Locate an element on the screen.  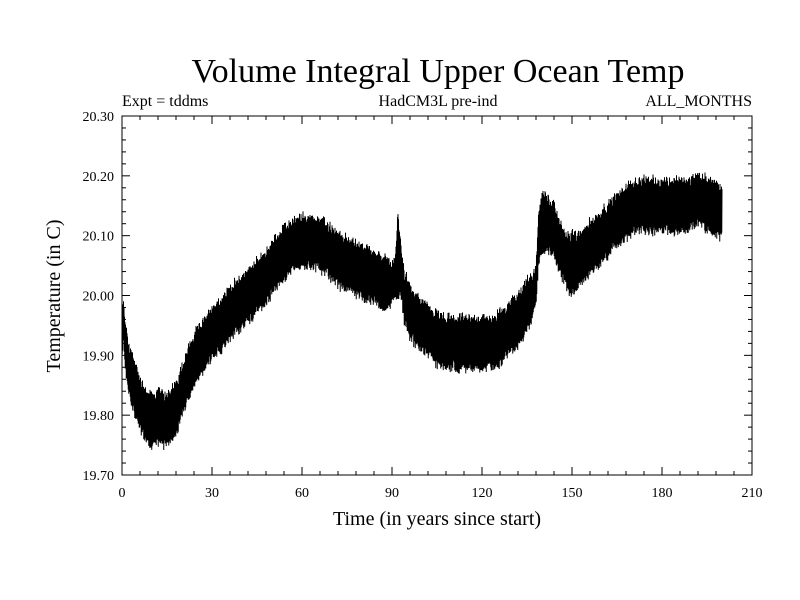
y-tick-label: 20.00 is located at coordinates (99, 297).